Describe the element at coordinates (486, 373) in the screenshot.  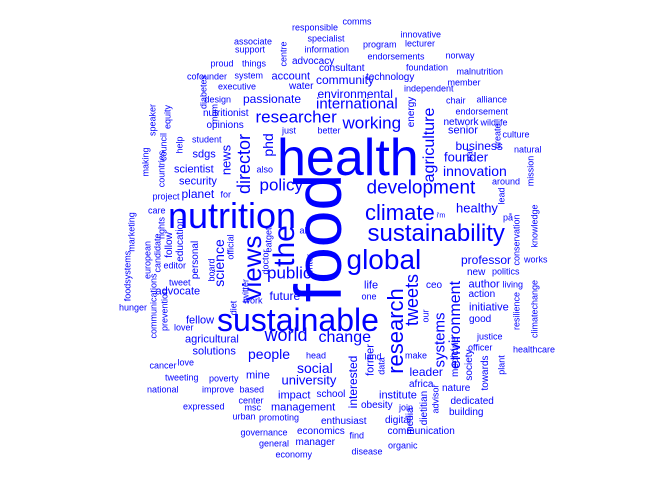
I see `cloud-word: towards` at that location.